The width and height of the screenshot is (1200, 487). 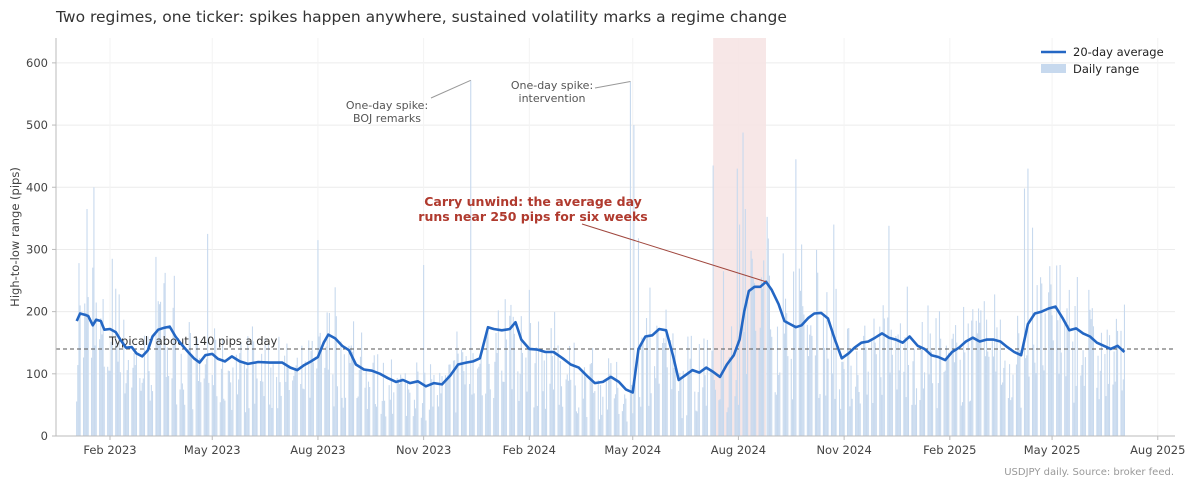 What do you see at coordinates (212, 450) in the screenshot?
I see `x-tick-label: May 2023` at bounding box center [212, 450].